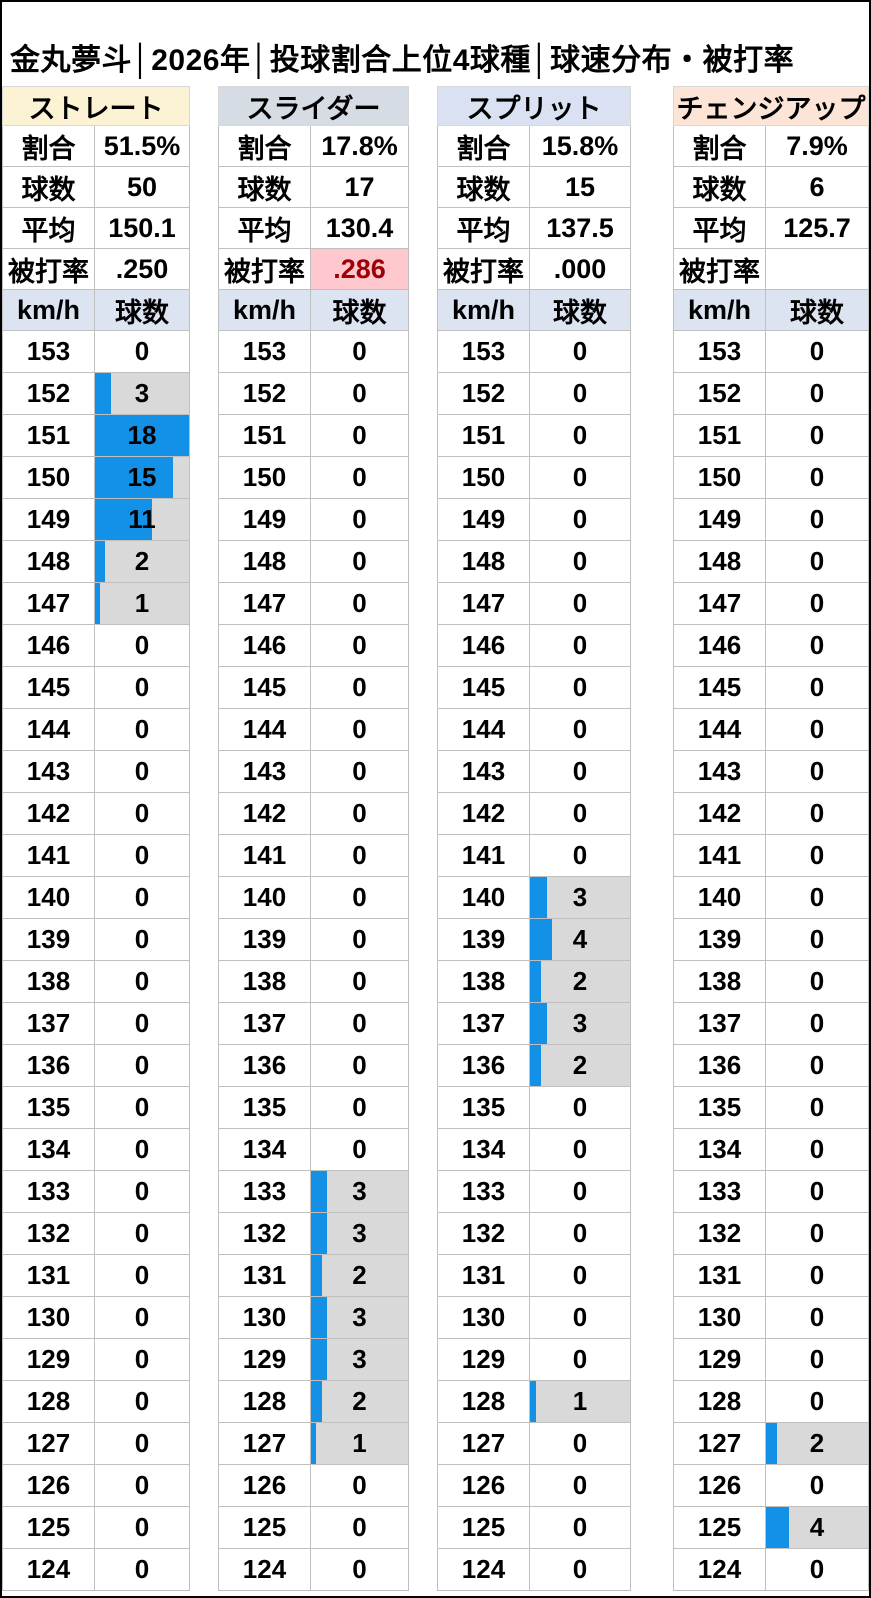 The height and width of the screenshot is (1598, 871). Describe the element at coordinates (771, 520) in the screenshot. I see `speed-row: 149 0` at that location.